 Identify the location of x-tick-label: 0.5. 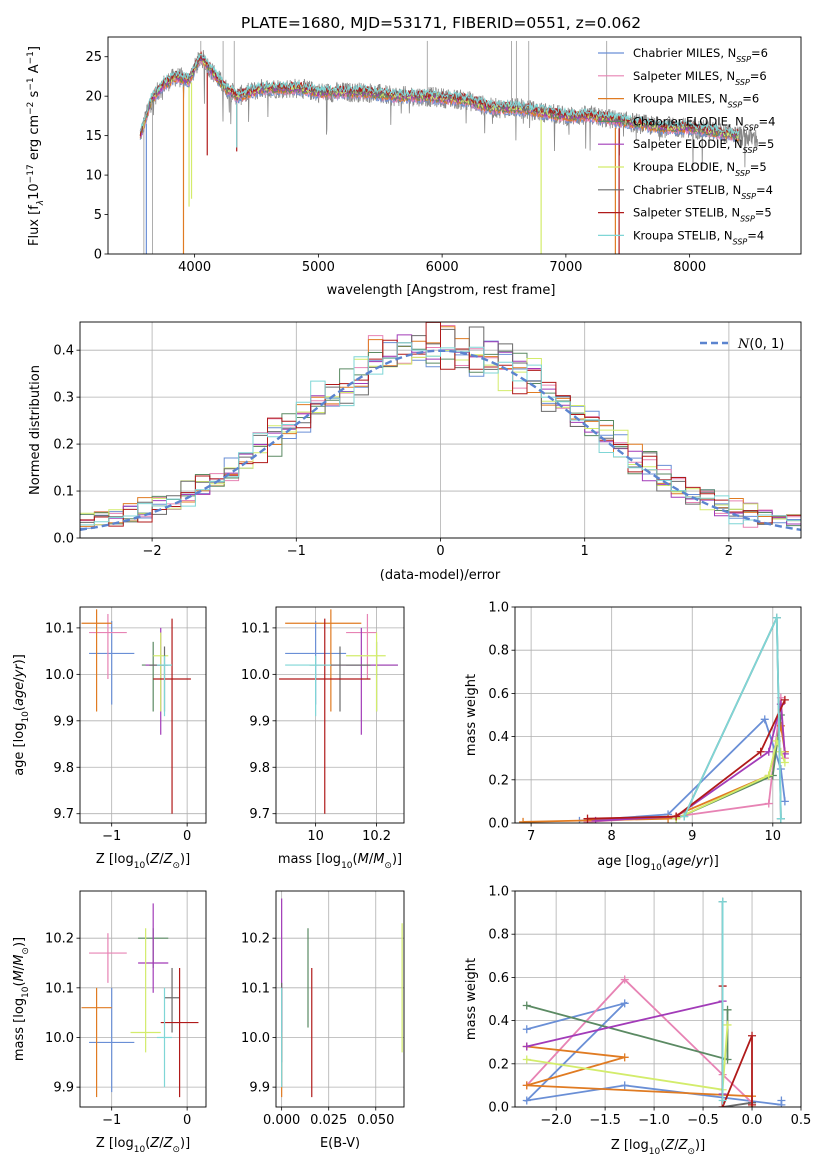
(801, 1120).